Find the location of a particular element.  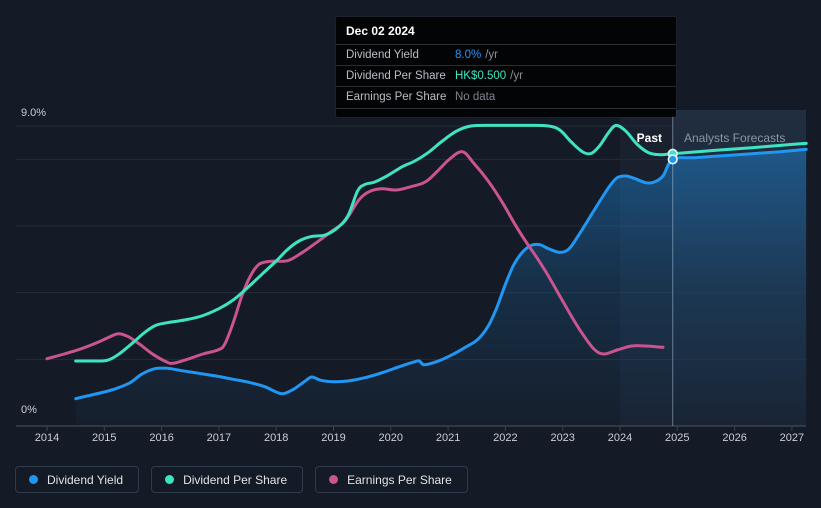

earnings-per-share-dot-icon is located at coordinates (334, 479).